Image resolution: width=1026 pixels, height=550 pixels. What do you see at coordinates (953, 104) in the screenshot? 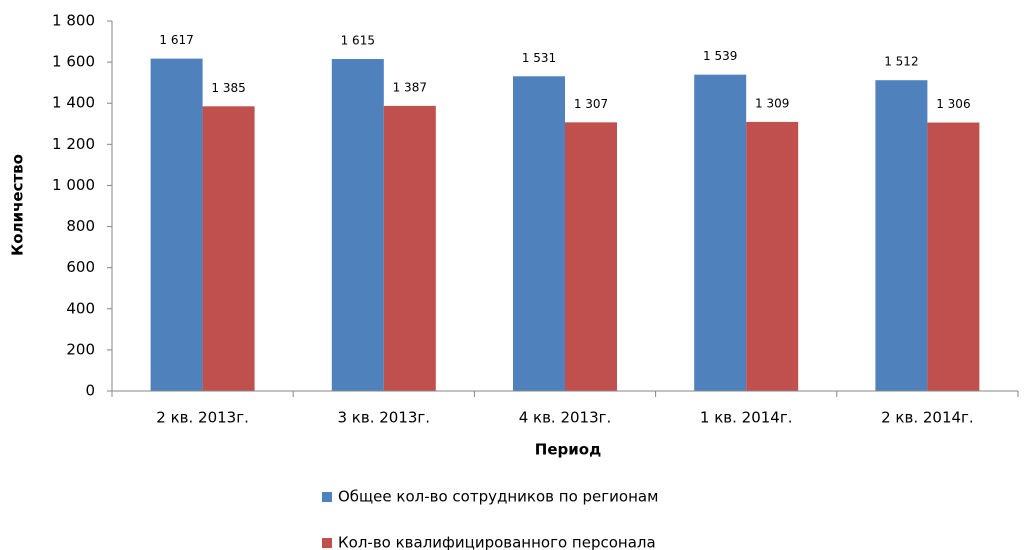
I see `value-label: 1 306` at bounding box center [953, 104].